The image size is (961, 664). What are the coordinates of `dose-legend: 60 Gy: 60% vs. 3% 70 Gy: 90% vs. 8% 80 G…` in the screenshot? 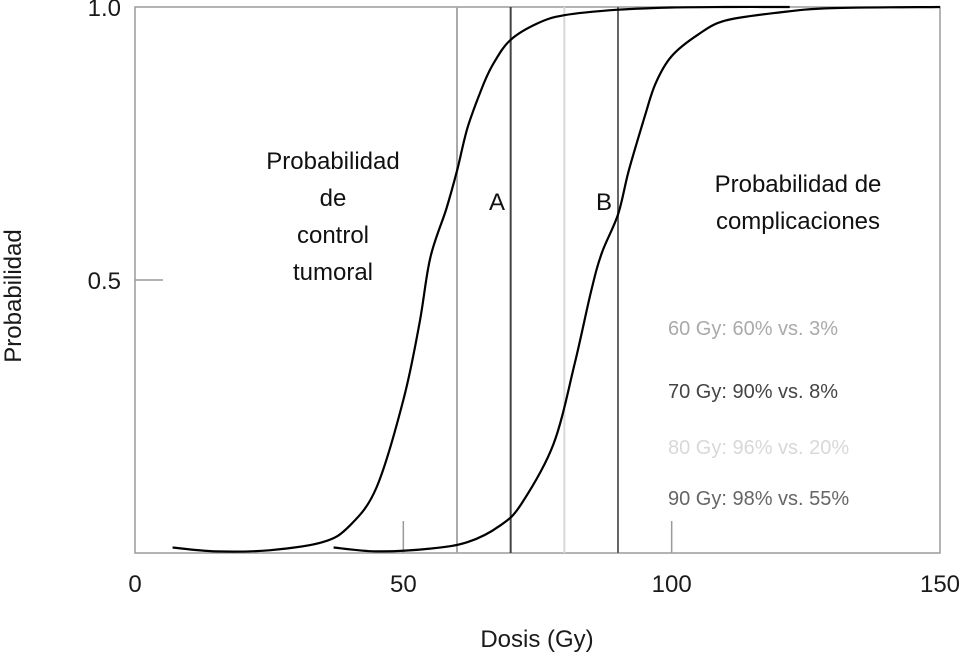 It's located at (758, 414).